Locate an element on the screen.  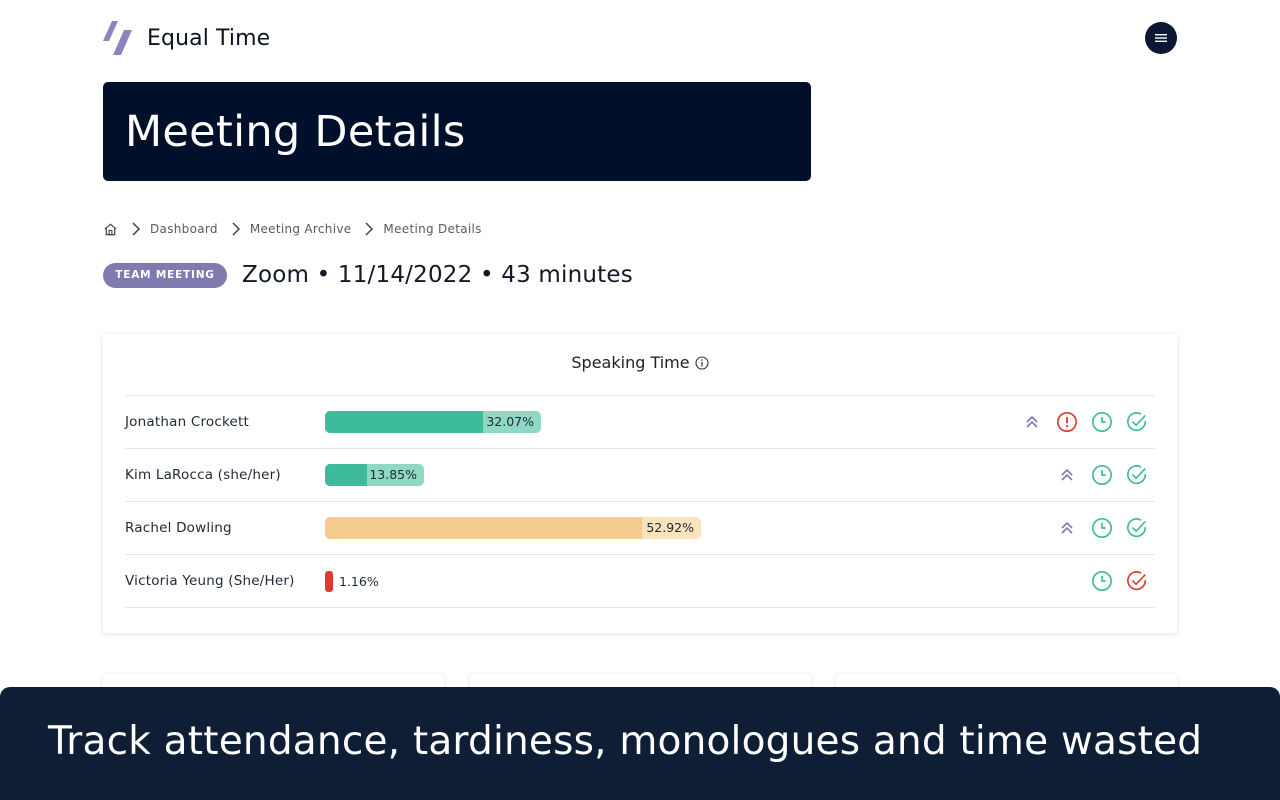
card-title: Speaking Time is located at coordinates (640, 362).